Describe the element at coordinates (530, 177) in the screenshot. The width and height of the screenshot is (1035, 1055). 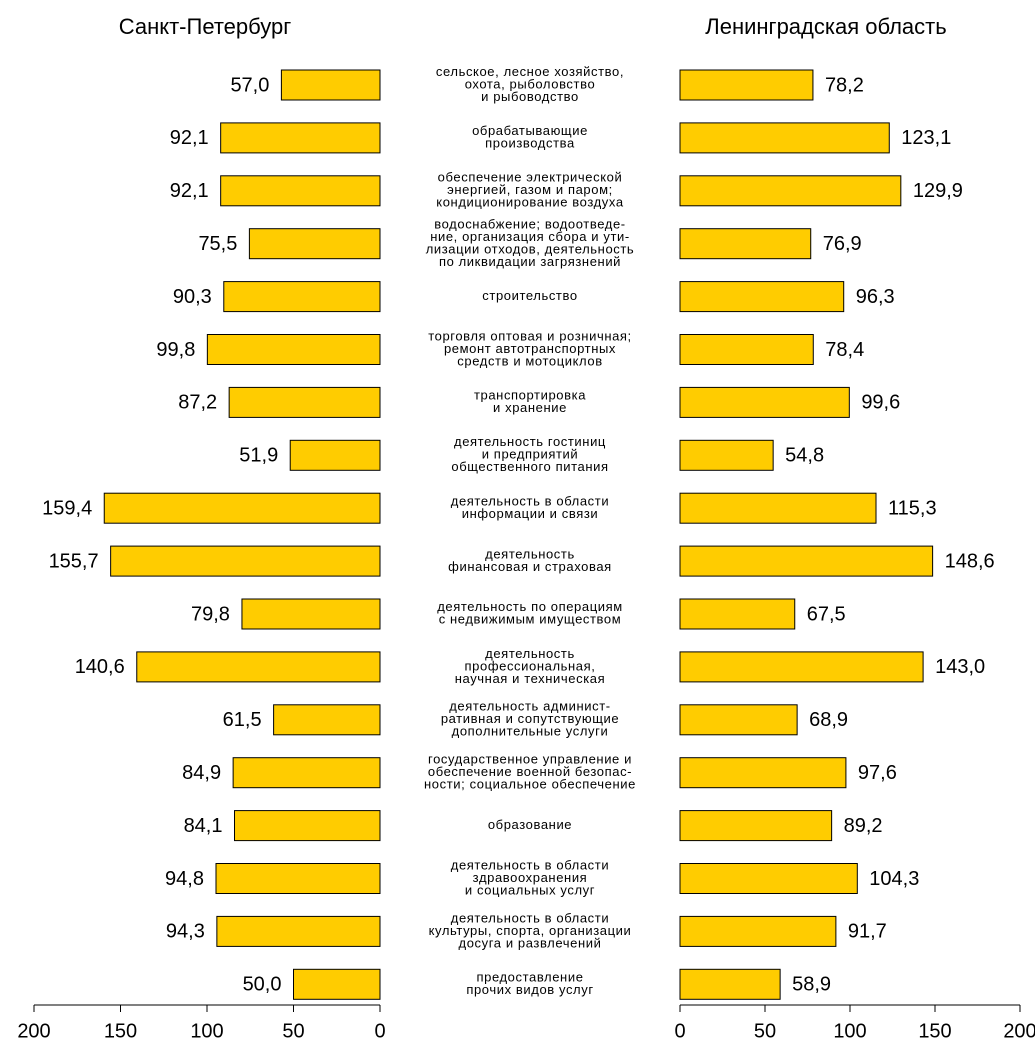
I see `category-label: обеспечение электрической` at that location.